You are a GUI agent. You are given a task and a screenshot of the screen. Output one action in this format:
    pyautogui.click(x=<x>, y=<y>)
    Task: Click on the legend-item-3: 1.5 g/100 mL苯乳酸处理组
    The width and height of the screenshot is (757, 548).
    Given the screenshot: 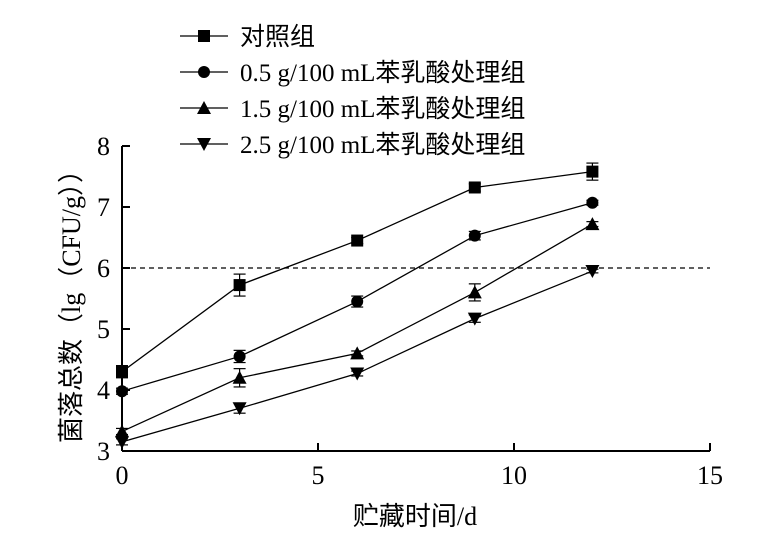 What is the action you would take?
    pyautogui.click(x=352, y=109)
    